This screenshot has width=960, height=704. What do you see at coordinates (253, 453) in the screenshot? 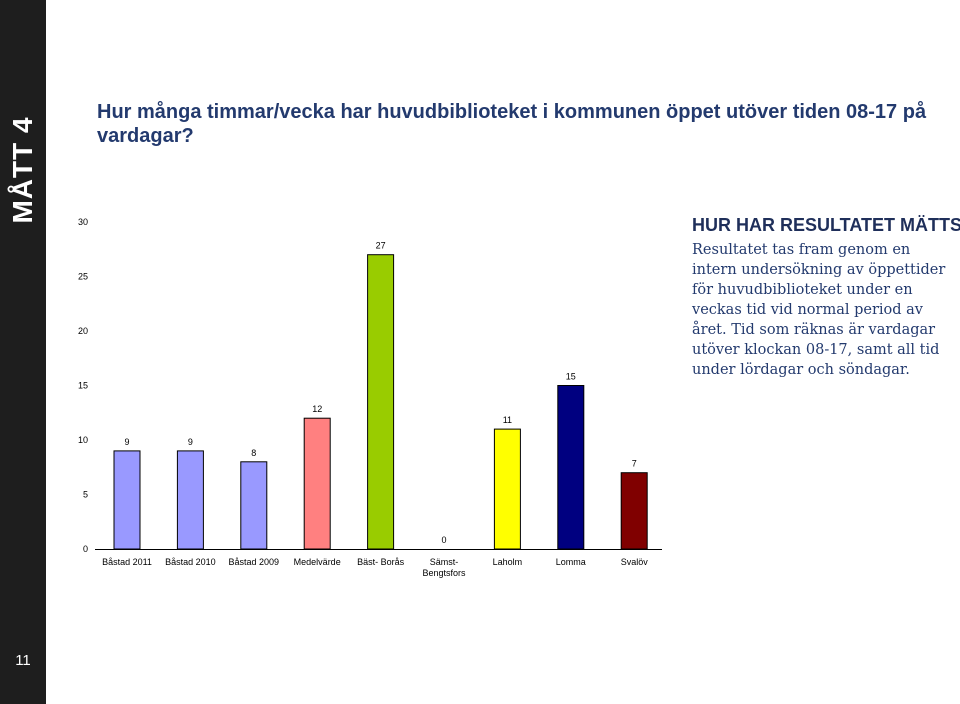
I see `data-label: 8` at bounding box center [253, 453].